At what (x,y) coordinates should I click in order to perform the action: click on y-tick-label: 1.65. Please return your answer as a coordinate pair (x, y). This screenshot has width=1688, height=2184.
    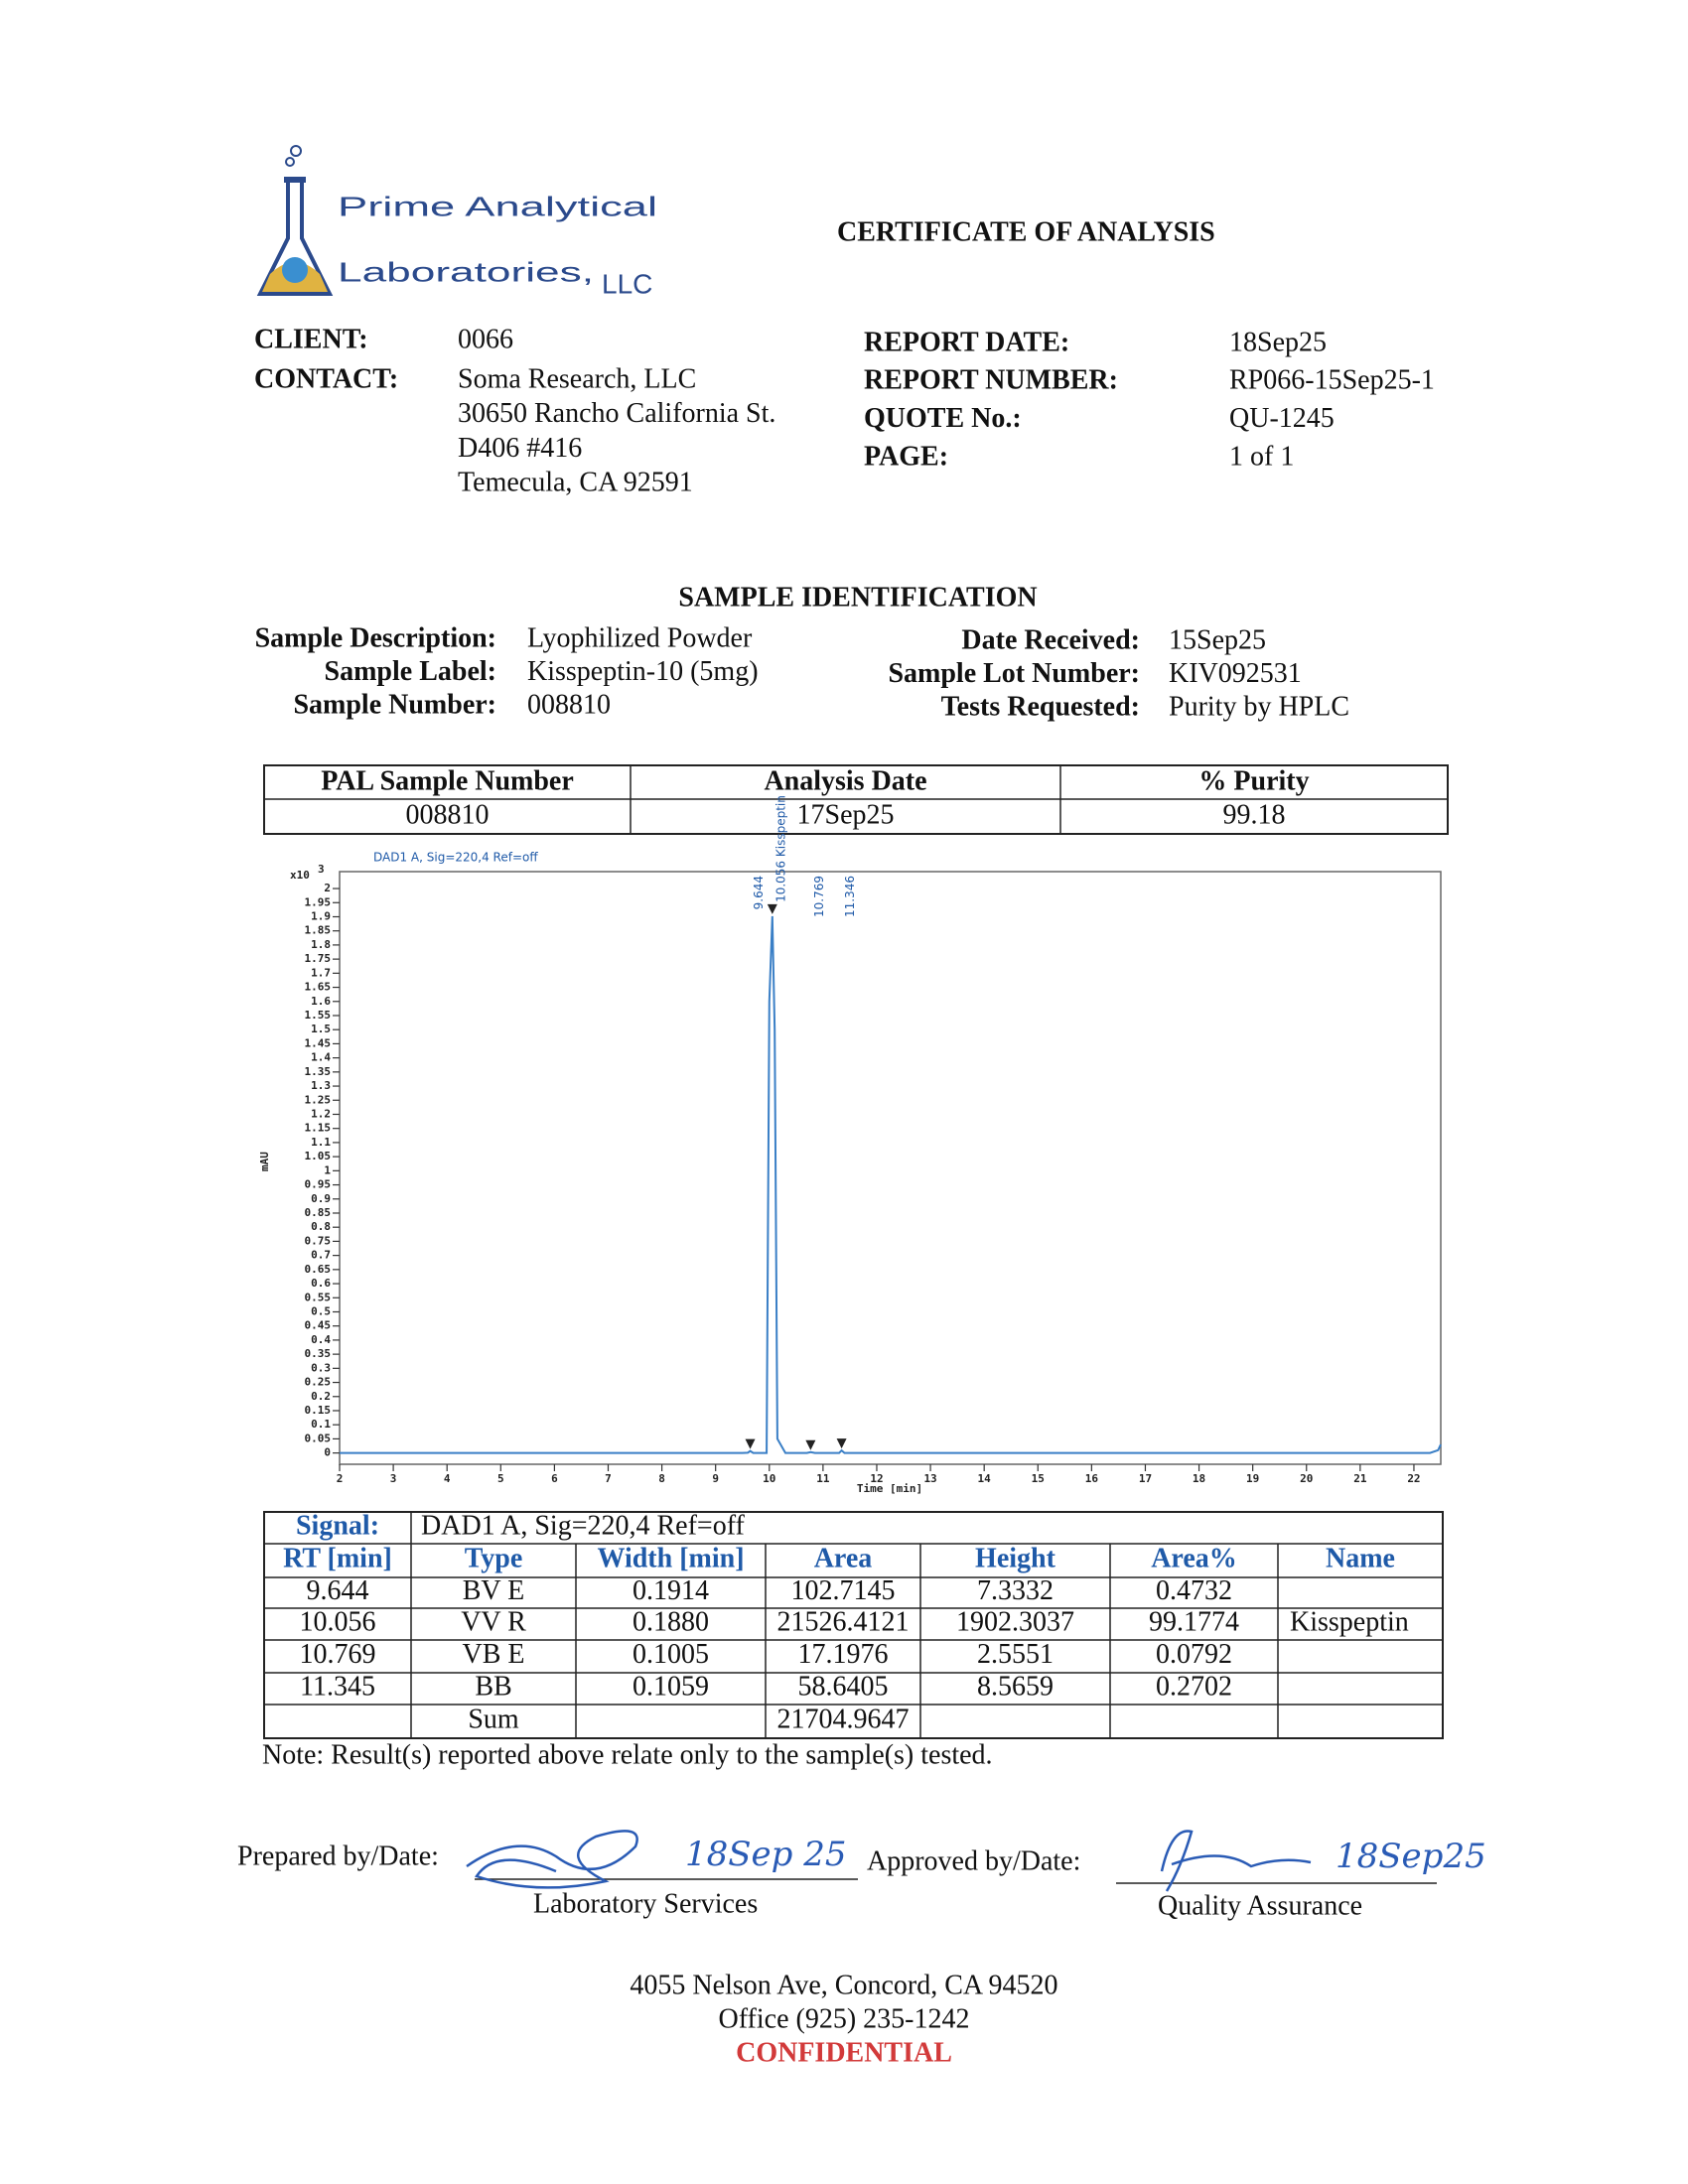
    Looking at the image, I should click on (318, 987).